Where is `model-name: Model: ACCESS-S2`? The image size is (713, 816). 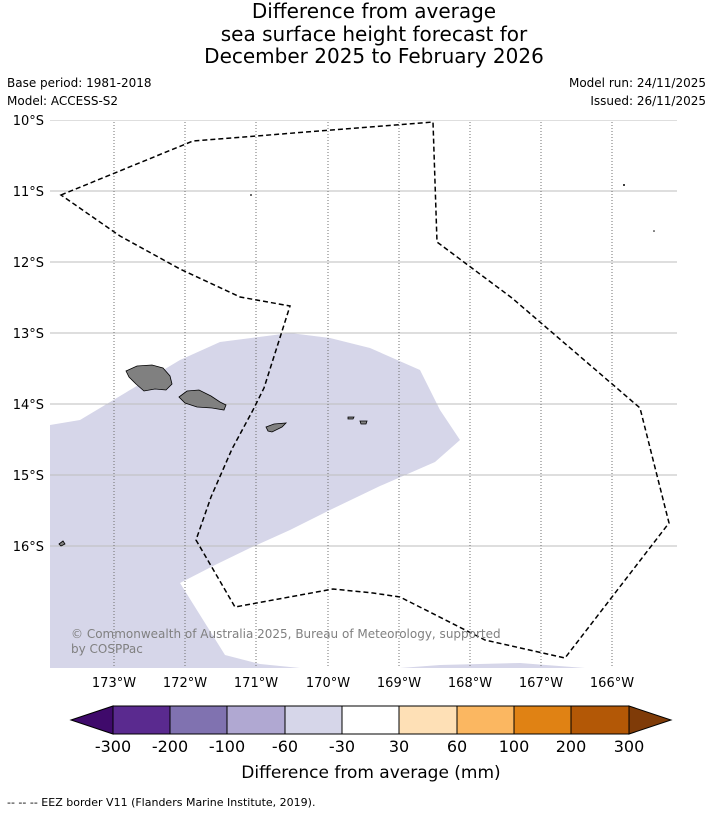
model-name: Model: ACCESS-S2 is located at coordinates (63, 101).